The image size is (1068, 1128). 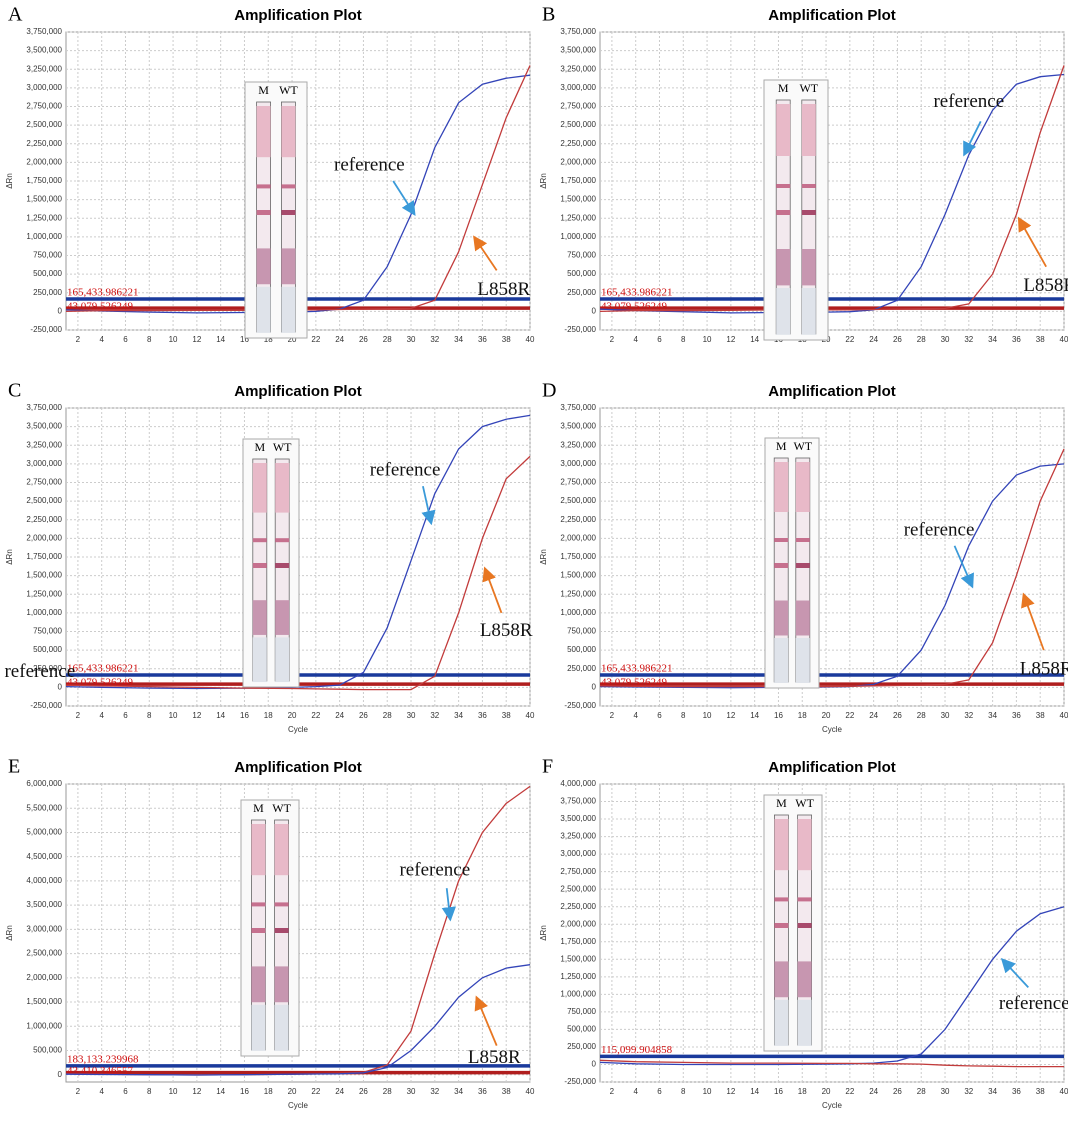 I want to click on x-tick-label: 8, so click(x=149, y=1091).